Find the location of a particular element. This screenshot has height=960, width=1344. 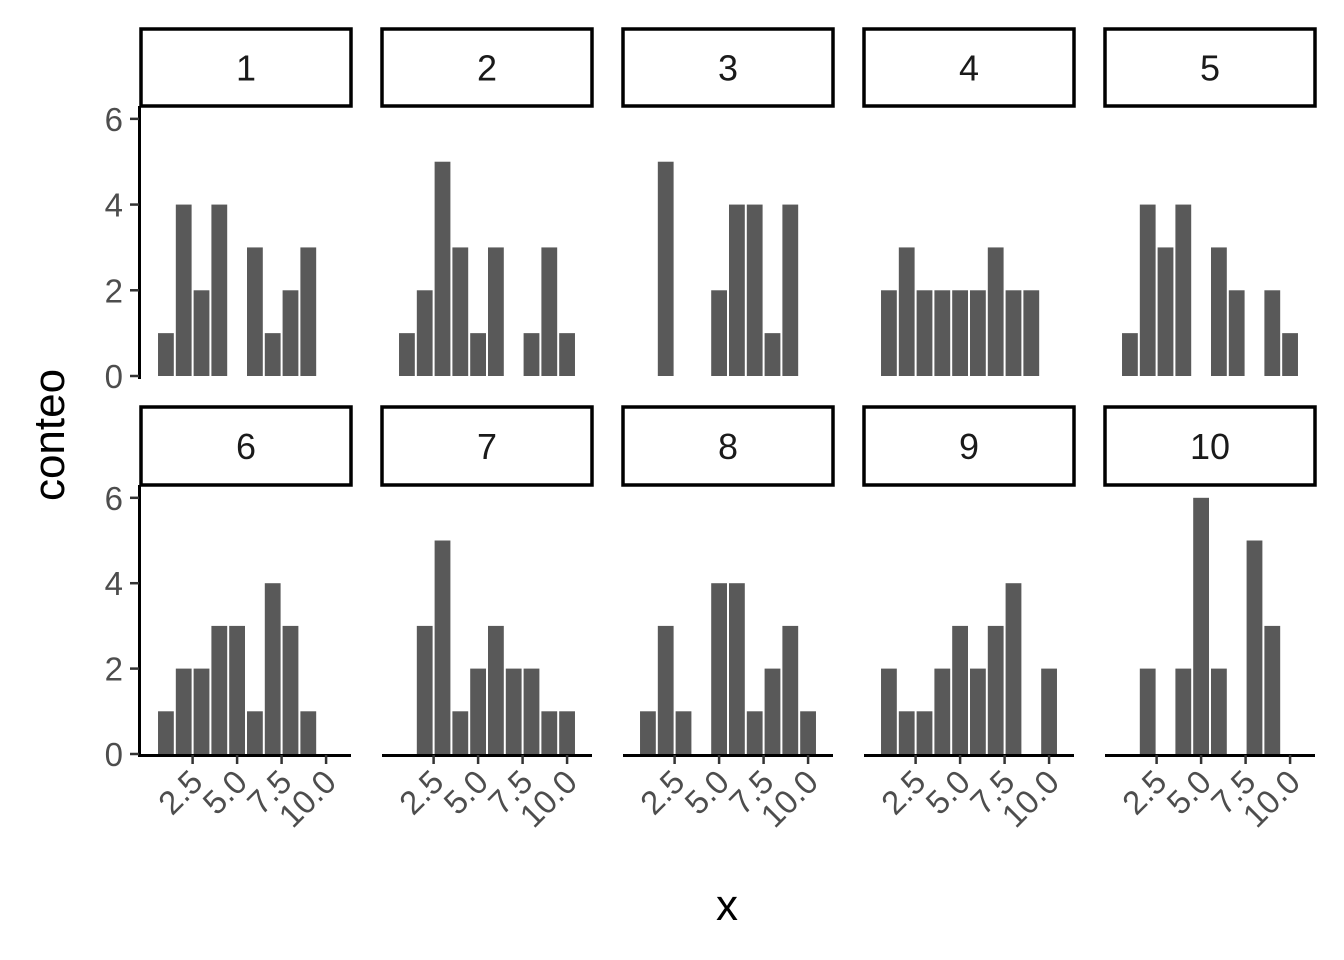

facet-panel-7: 72.55.07.510.0 is located at coordinates (487, 619).